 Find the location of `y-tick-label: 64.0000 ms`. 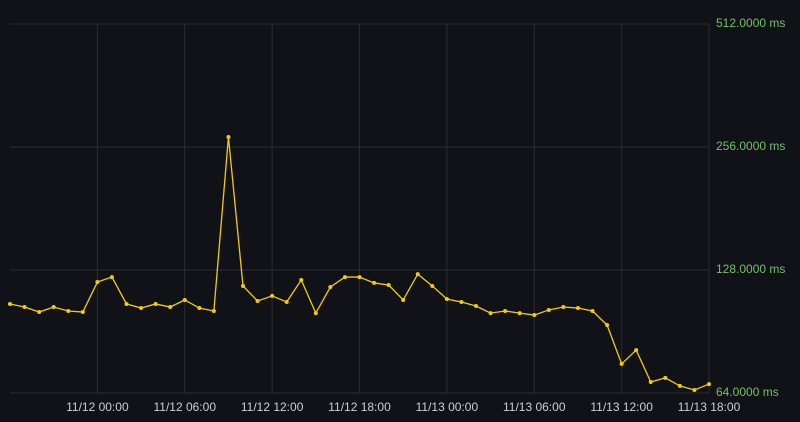

y-tick-label: 64.0000 ms is located at coordinates (747, 392).